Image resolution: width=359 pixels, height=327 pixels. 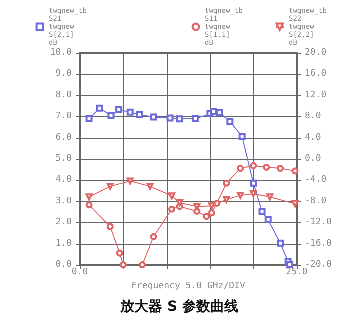 What do you see at coordinates (316, 74) in the screenshot?
I see `y2-tick-label: 16.0` at bounding box center [316, 74].